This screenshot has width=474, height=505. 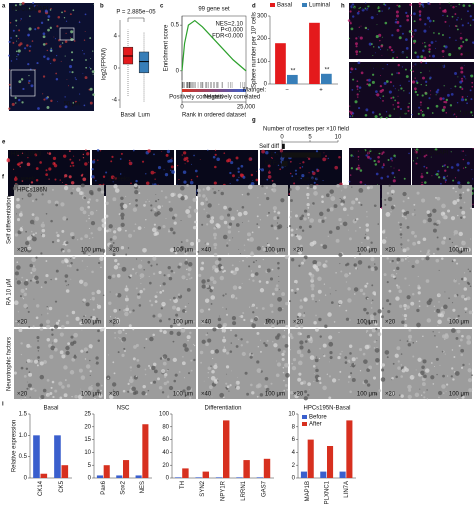 I want to click on label: ×20, so click(x=22, y=395).